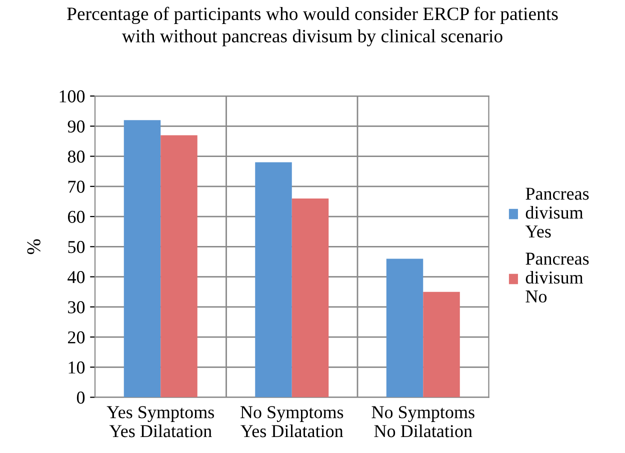  Describe the element at coordinates (76, 247) in the screenshot. I see `y-tick-label: 50` at that location.